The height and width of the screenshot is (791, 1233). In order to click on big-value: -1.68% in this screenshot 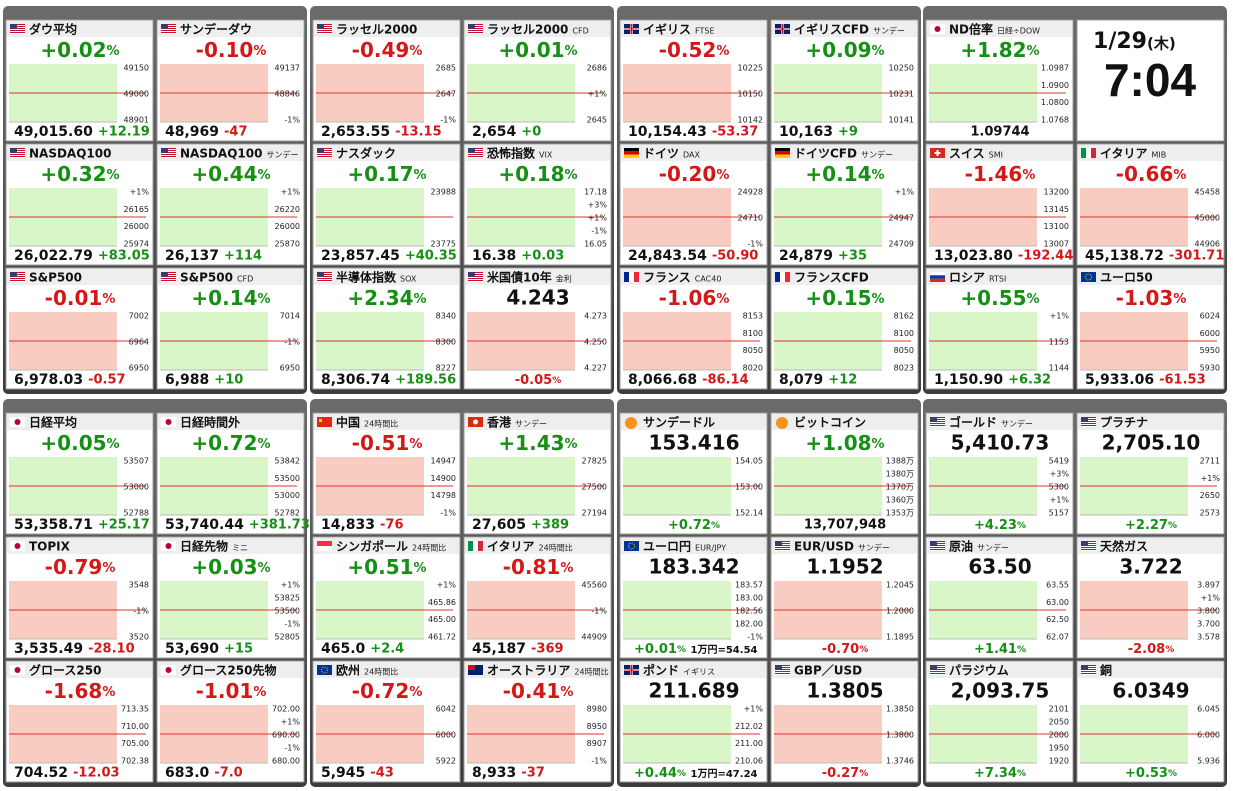, I will do `click(80, 691)`.